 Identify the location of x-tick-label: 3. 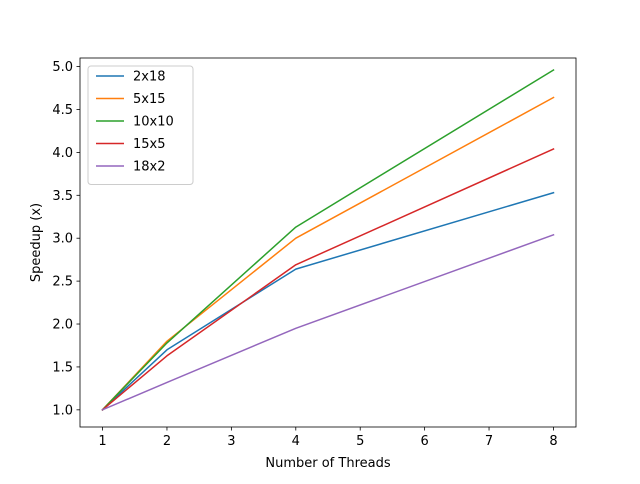
(231, 441).